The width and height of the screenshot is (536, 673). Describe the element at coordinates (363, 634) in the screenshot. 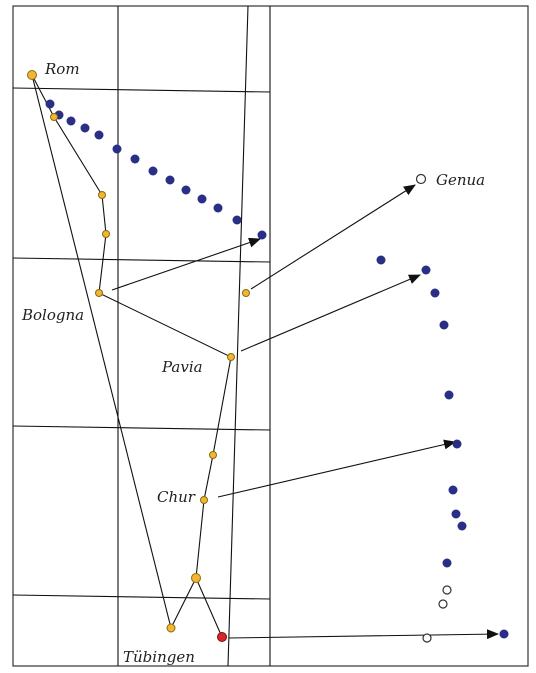

I see `arrow-tuebingen` at that location.